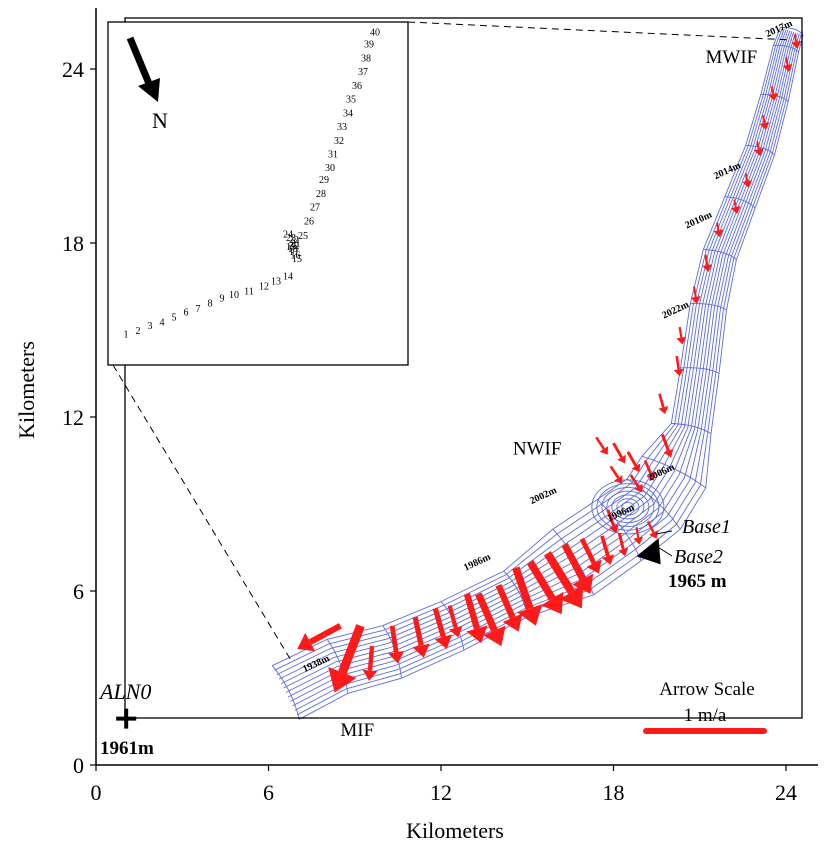 Image resolution: width=824 pixels, height=844 pixels. Describe the element at coordinates (291, 238) in the screenshot. I see `inset-point-label: 23` at that location.